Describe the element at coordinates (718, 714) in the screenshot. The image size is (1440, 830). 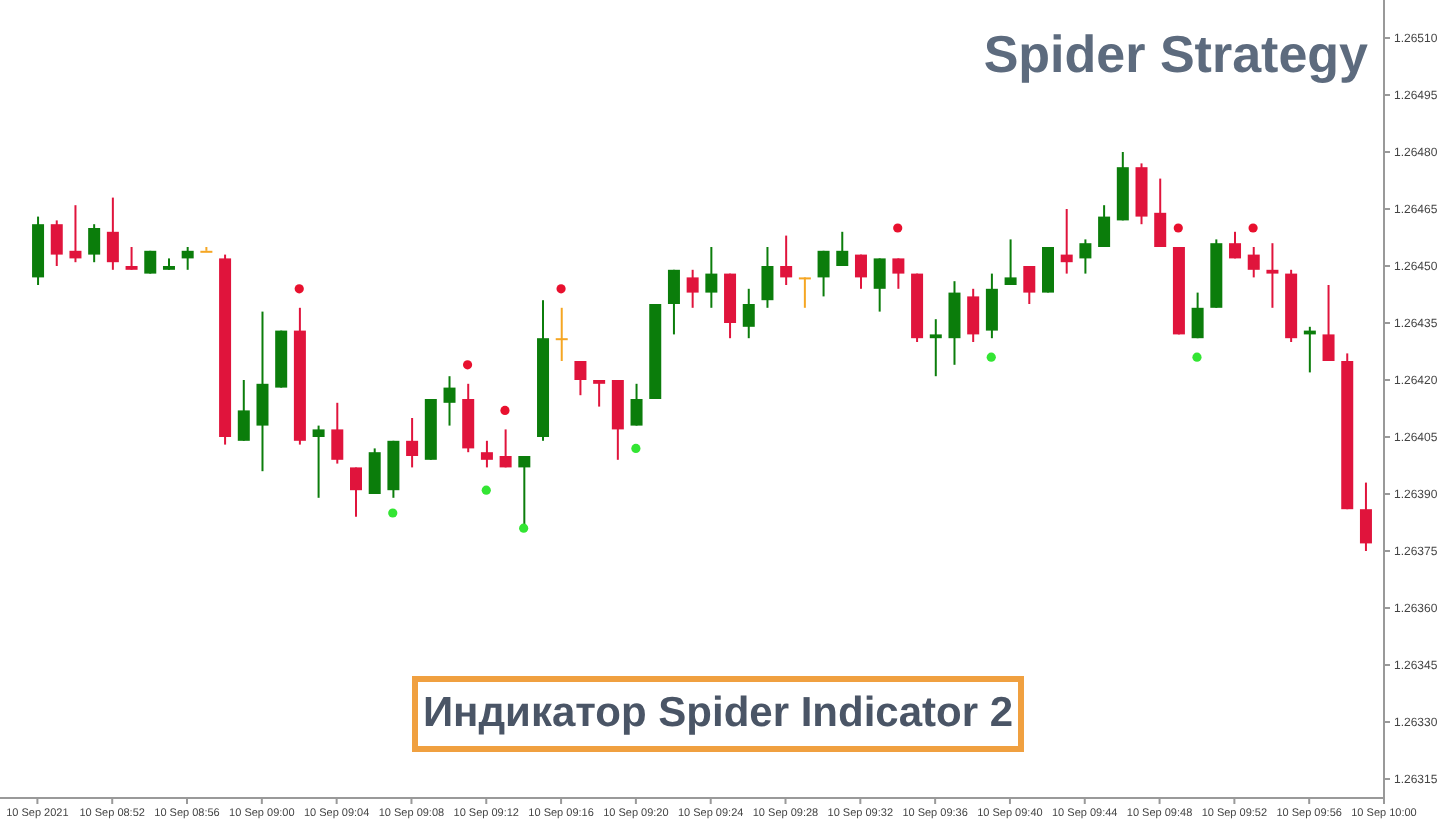
I see `caption-frame: Индикатор Spider Indicator 2` at that location.